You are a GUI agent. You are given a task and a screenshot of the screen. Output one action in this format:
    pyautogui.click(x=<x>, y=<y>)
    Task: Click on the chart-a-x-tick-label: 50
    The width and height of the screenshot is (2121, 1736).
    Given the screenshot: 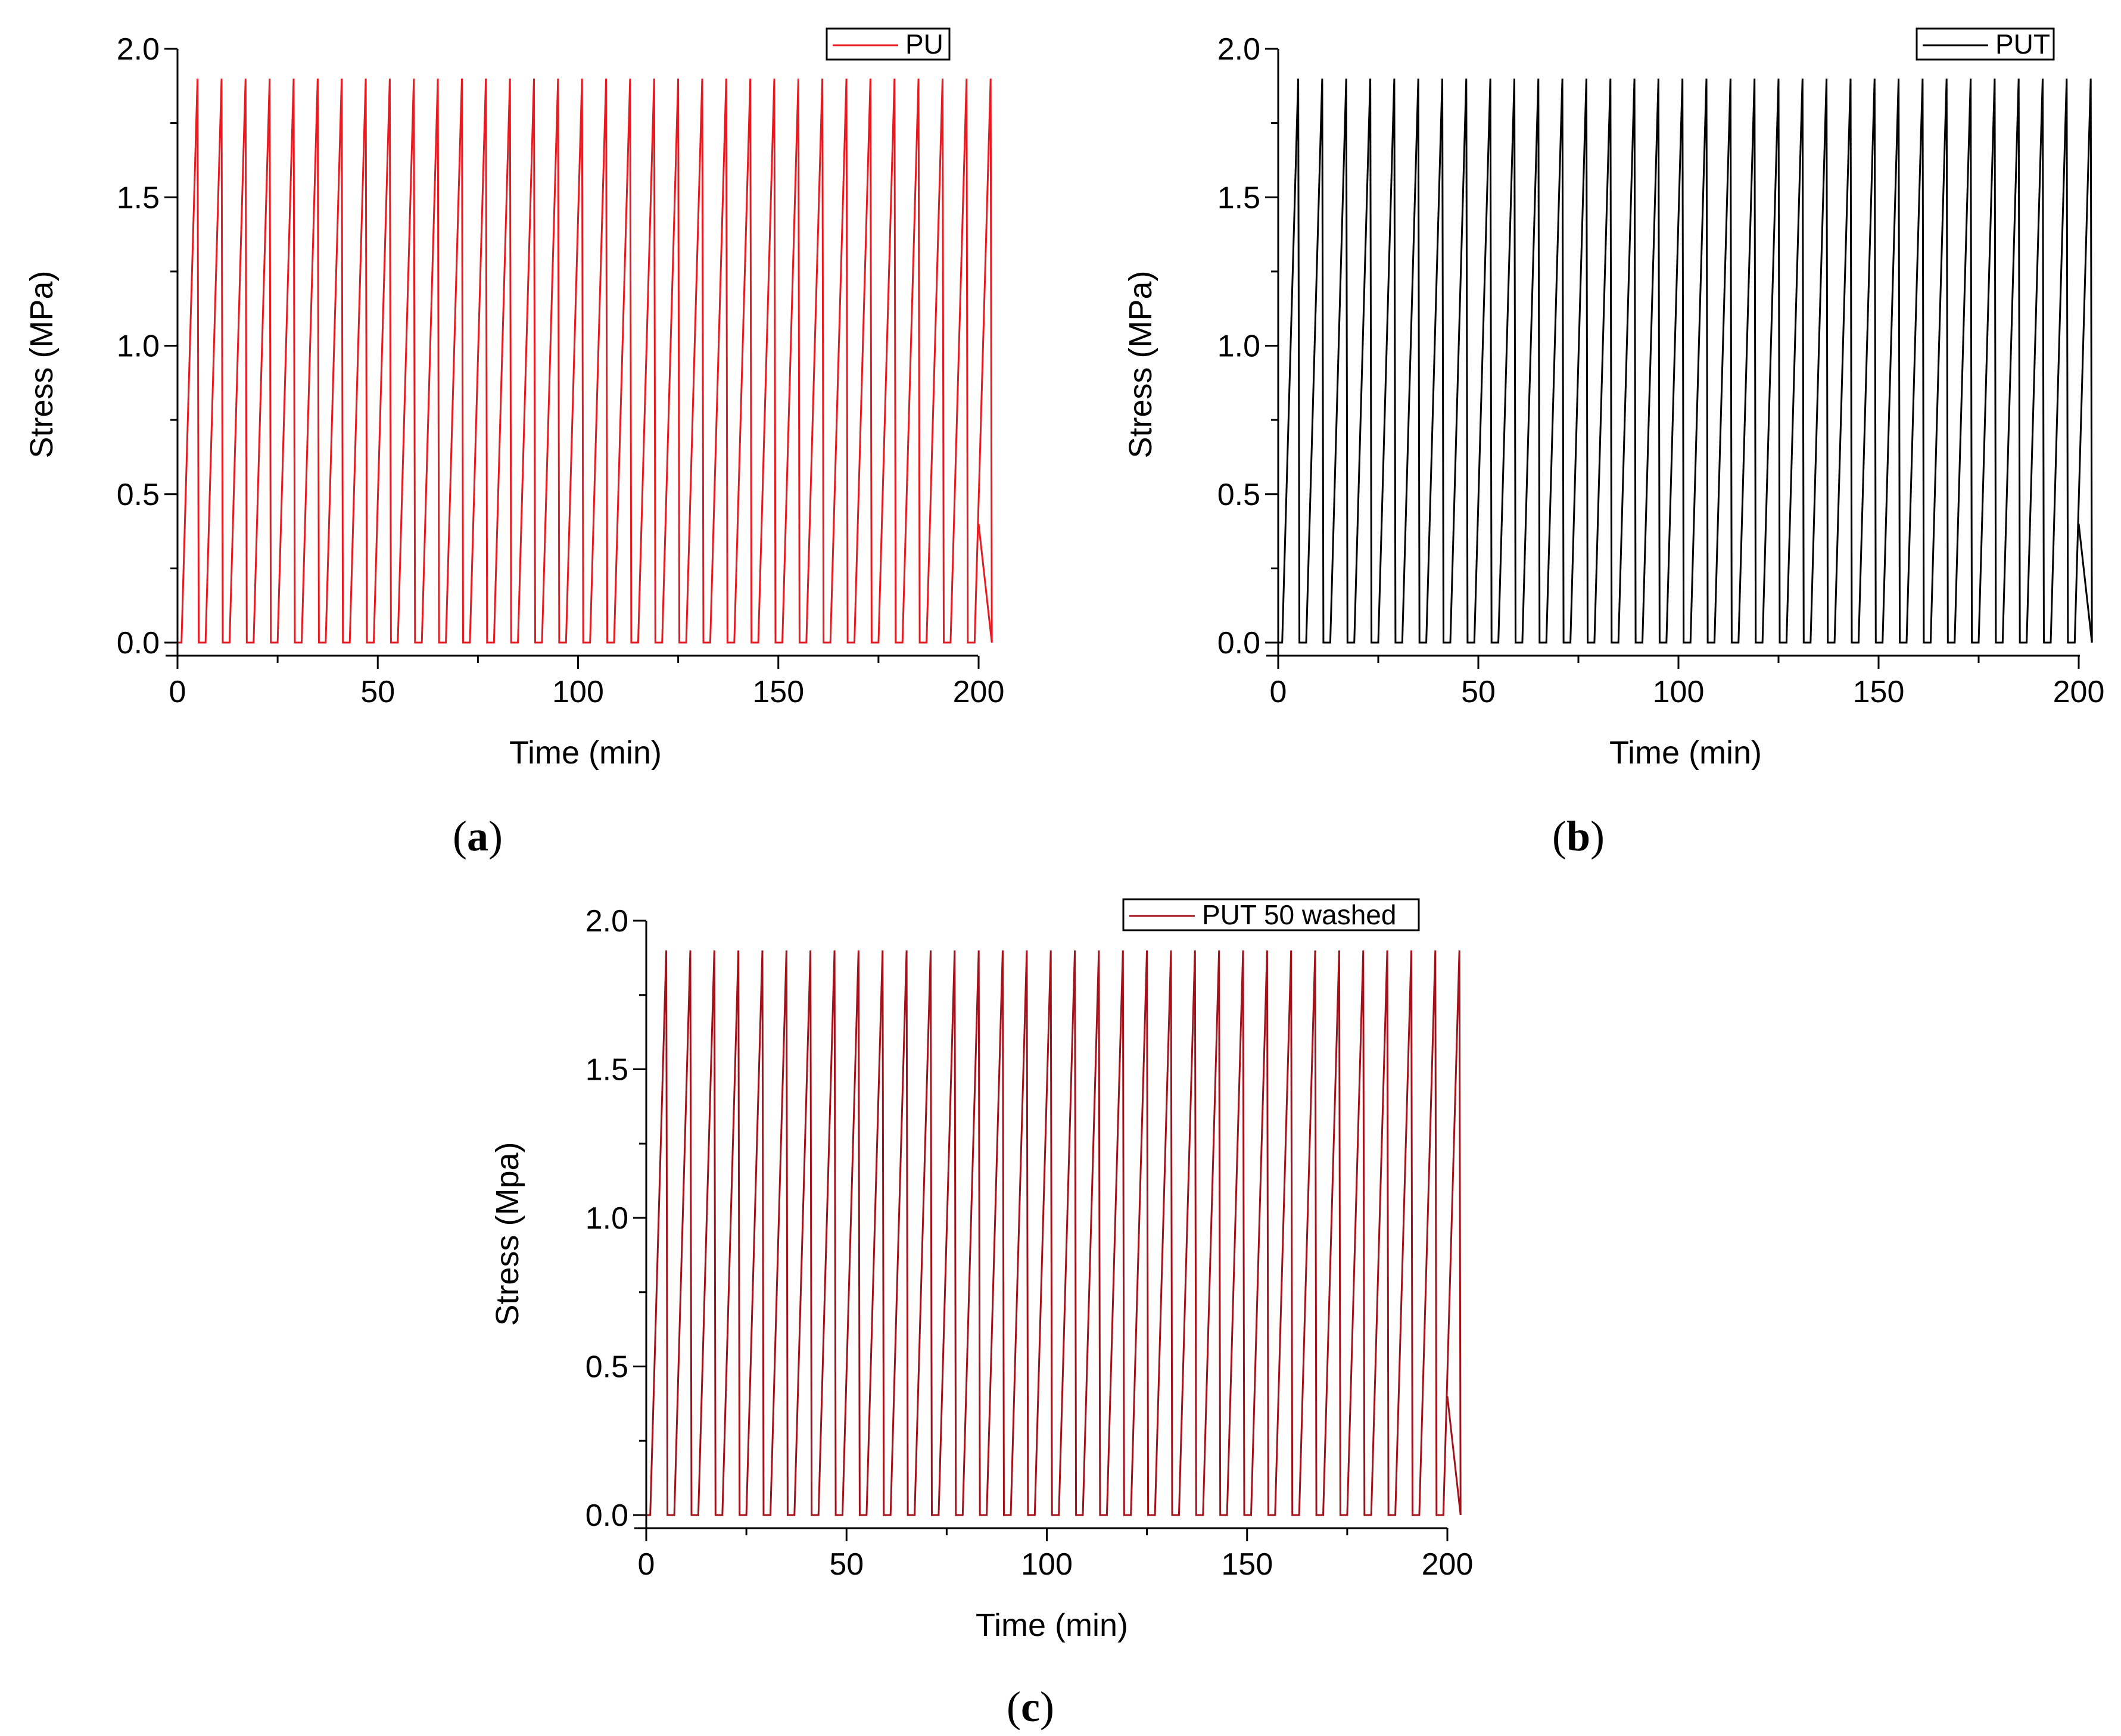 What is the action you would take?
    pyautogui.click(x=377, y=692)
    